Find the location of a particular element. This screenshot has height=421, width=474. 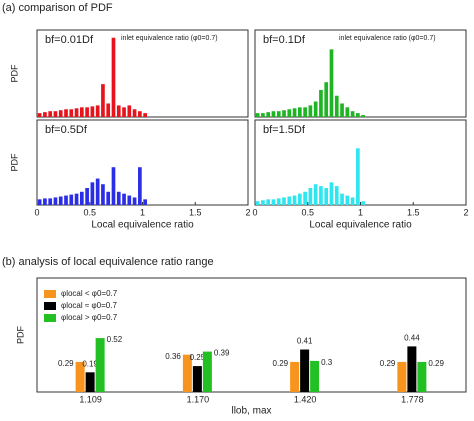

value-label: 0.41 is located at coordinates (305, 341).